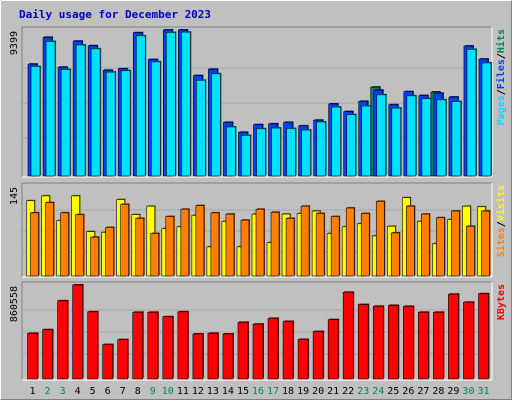 The image size is (512, 400). What do you see at coordinates (138, 391) in the screenshot?
I see `x-tick-label: 8` at bounding box center [138, 391].